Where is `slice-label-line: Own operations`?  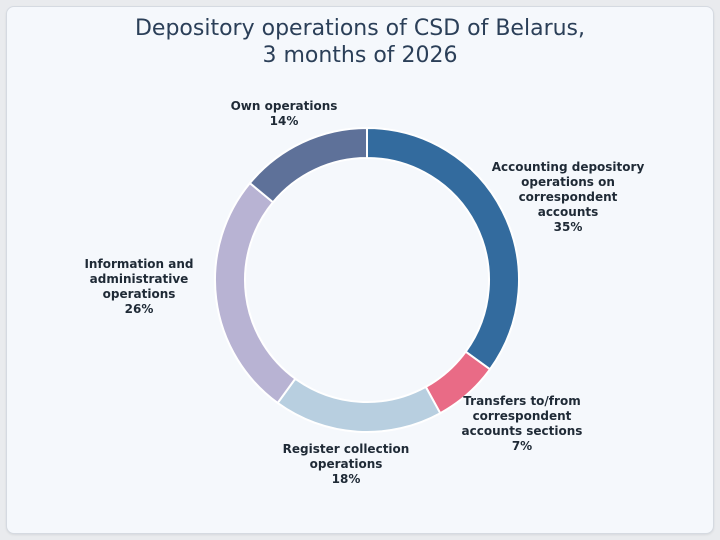
slice-label-line: Own operations is located at coordinates (284, 106).